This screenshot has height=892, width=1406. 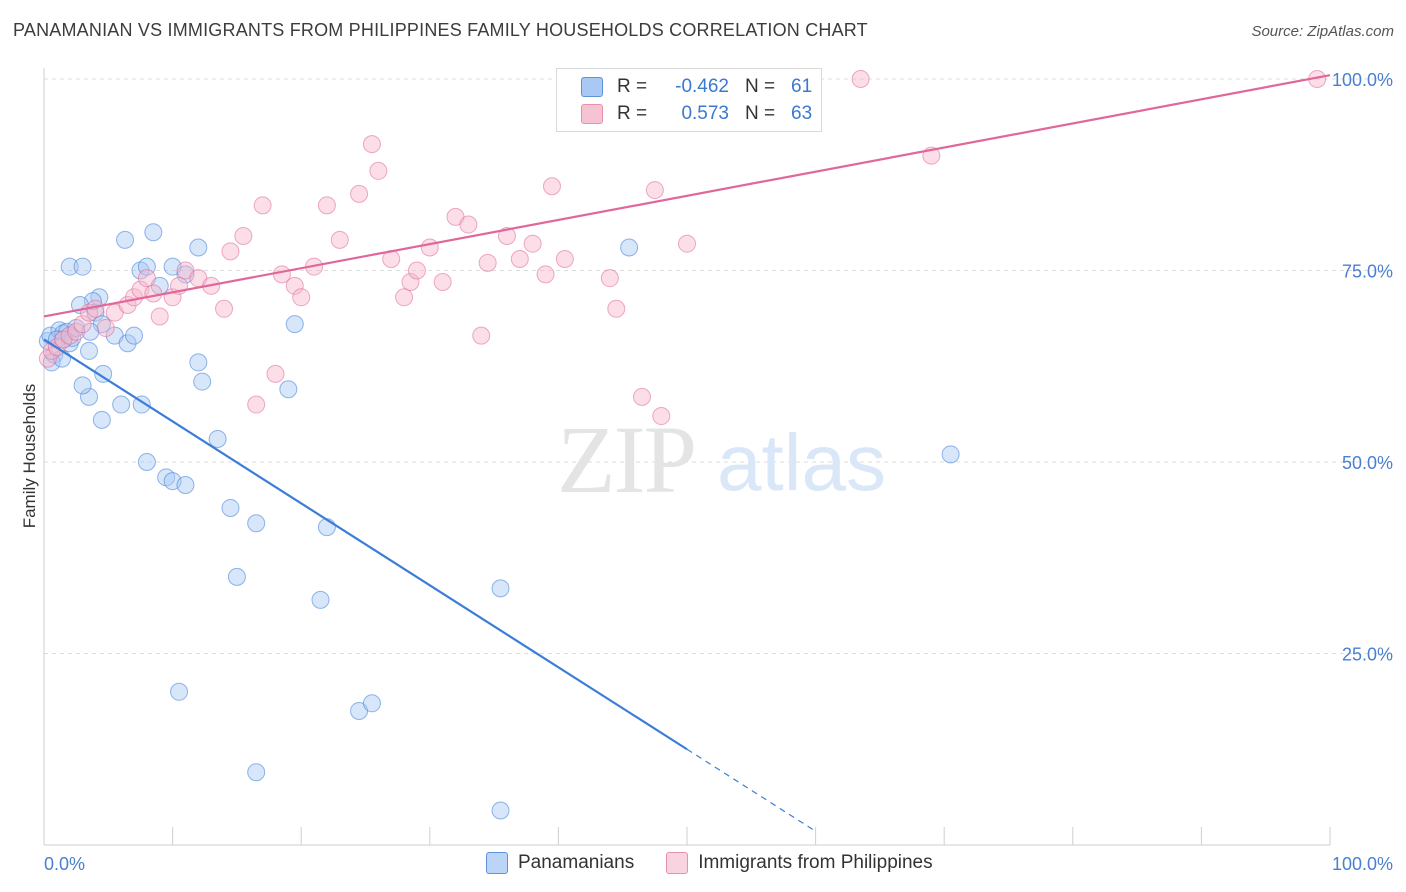 What do you see at coordinates (751, 790) in the screenshot?
I see `trend-extension-panamanians` at bounding box center [751, 790].